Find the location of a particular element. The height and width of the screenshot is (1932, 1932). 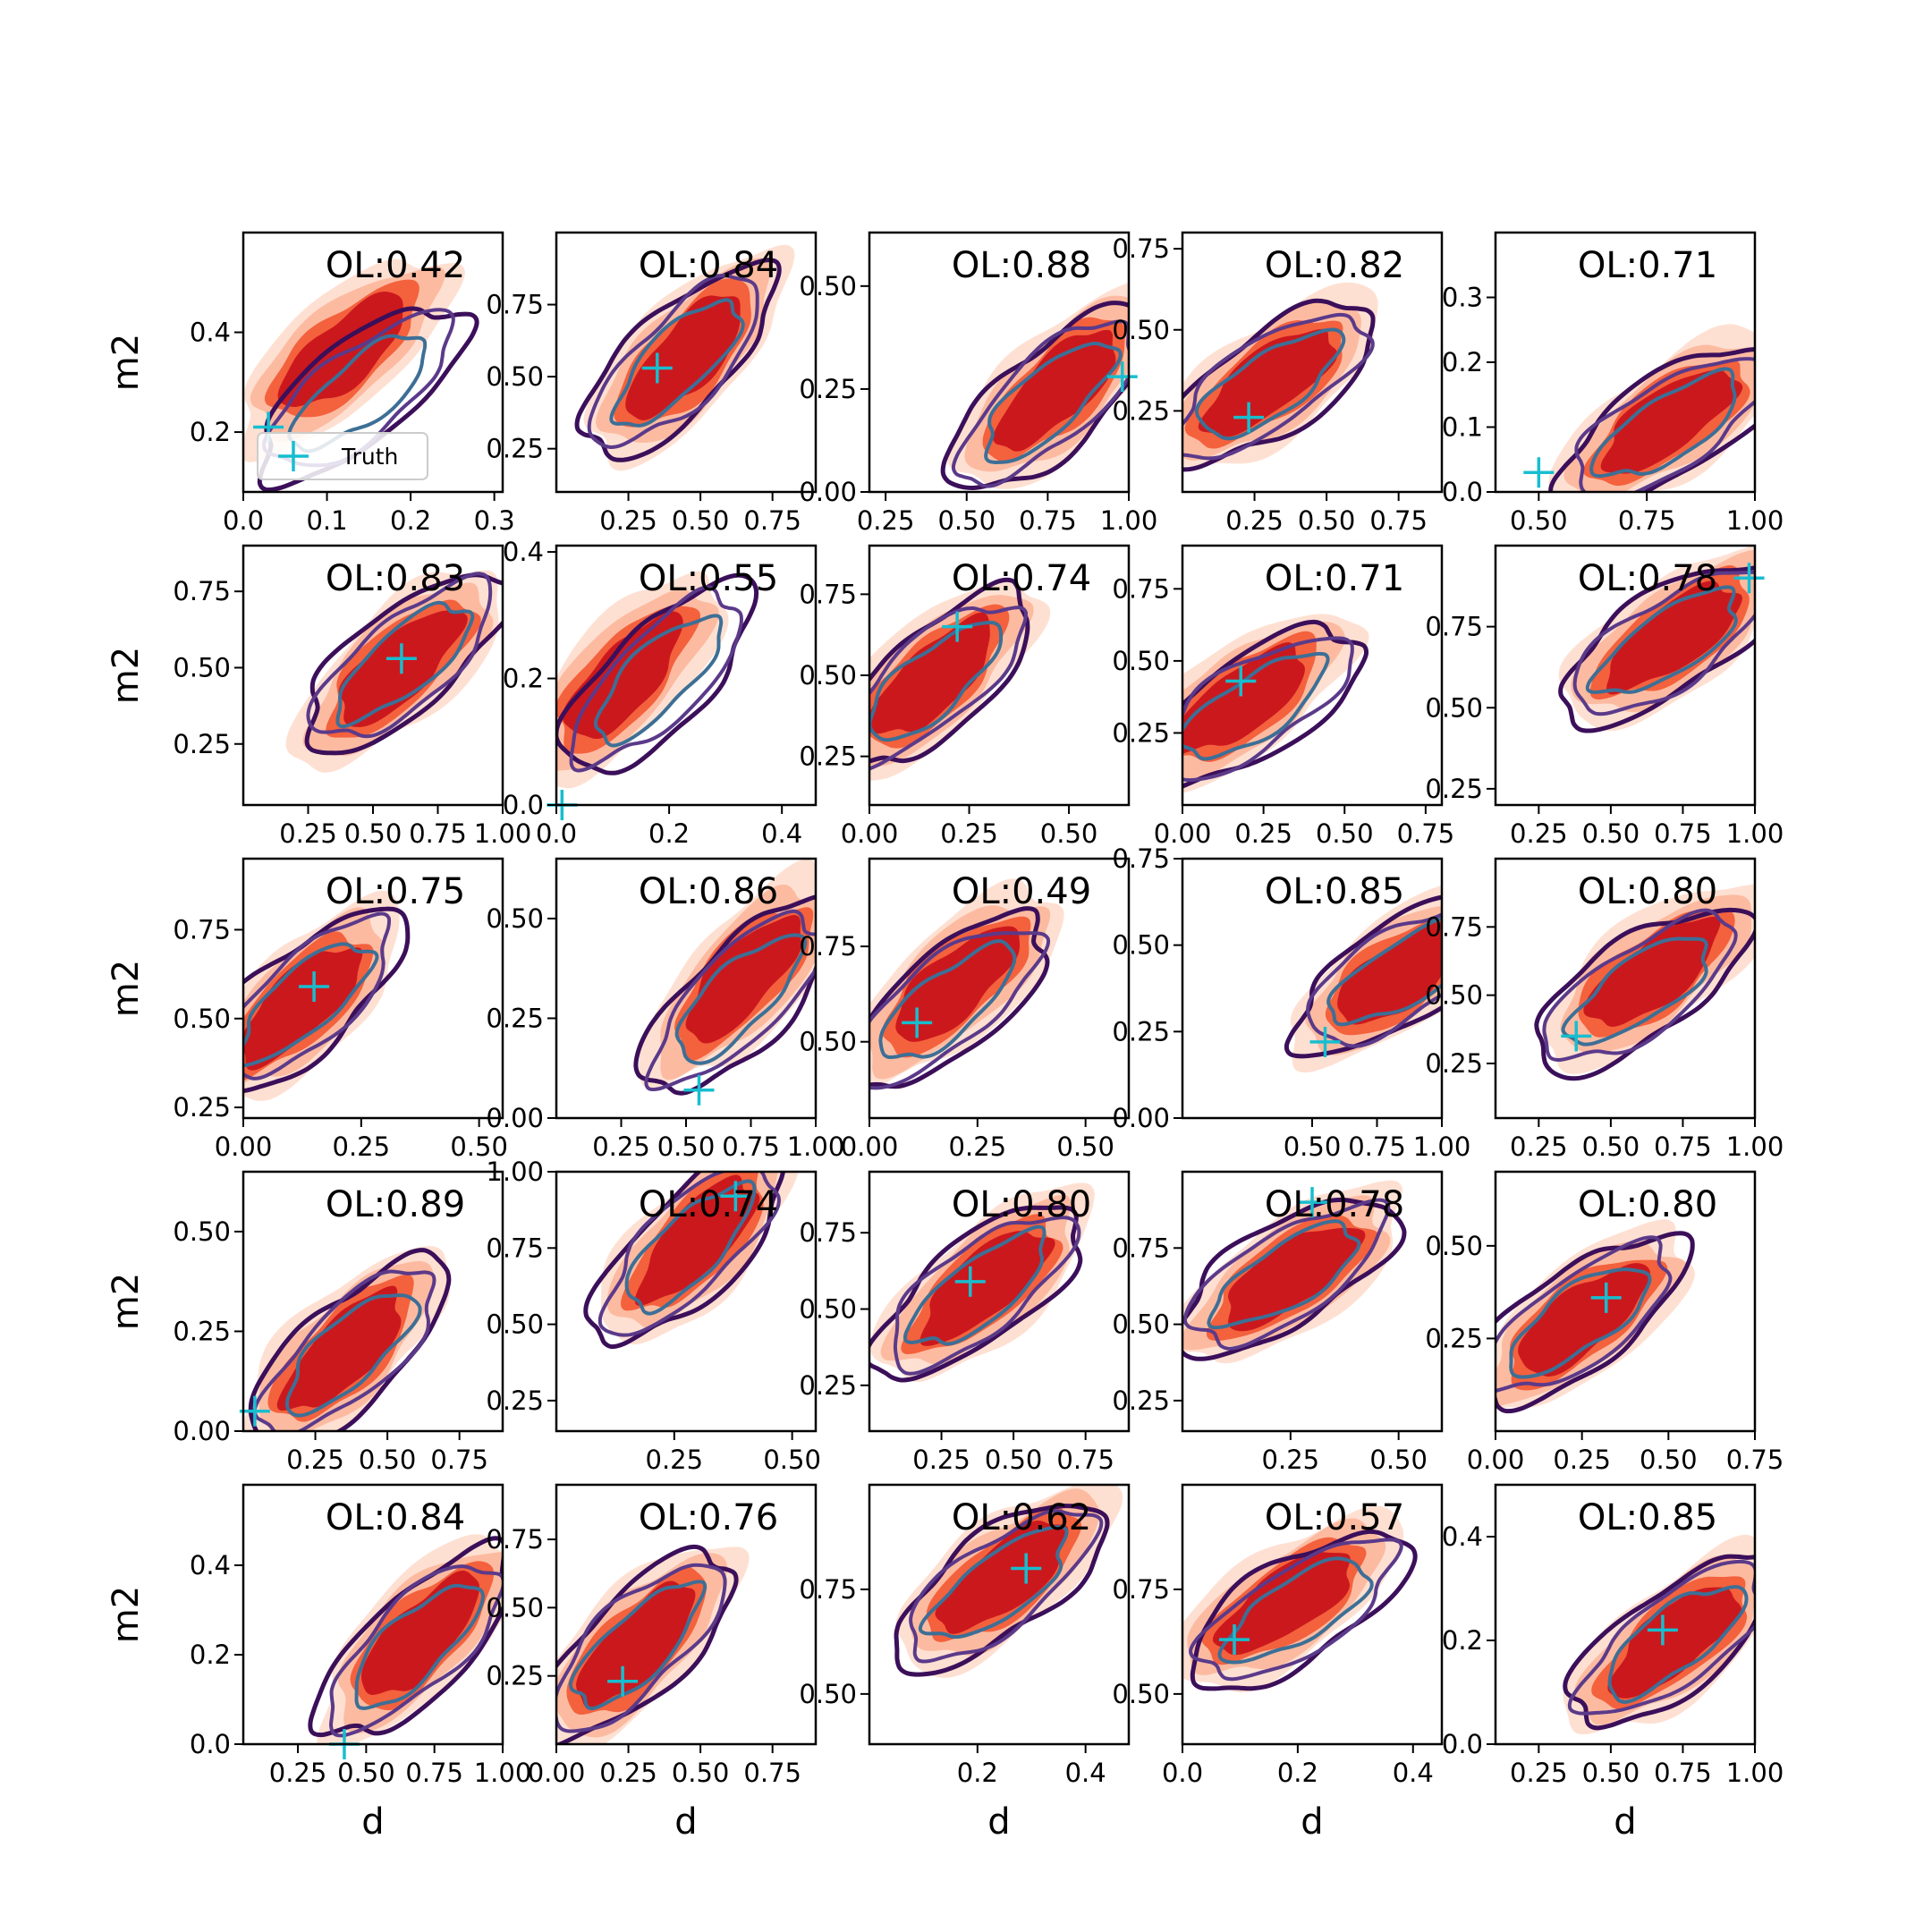

panel-r2-c4: 0.00 0.25 0.50 0.75 0.25 0.50 0.75 OL:0.71 is located at coordinates (1283, 696).